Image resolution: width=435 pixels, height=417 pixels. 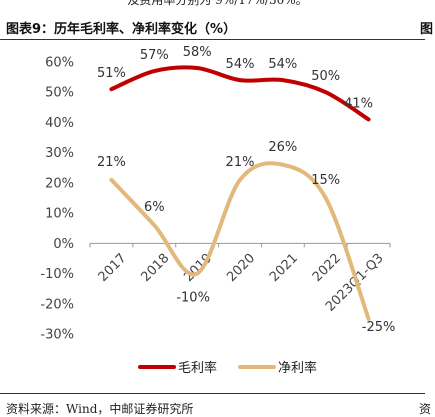 I want to click on adjacent-title-fragment: 图, so click(x=426, y=29).